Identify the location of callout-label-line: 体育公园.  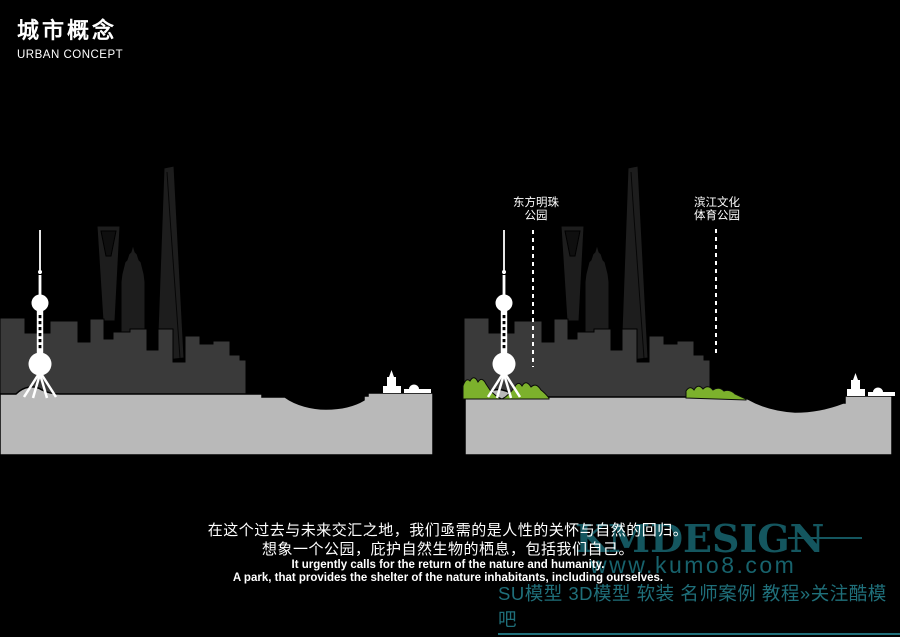
(717, 216).